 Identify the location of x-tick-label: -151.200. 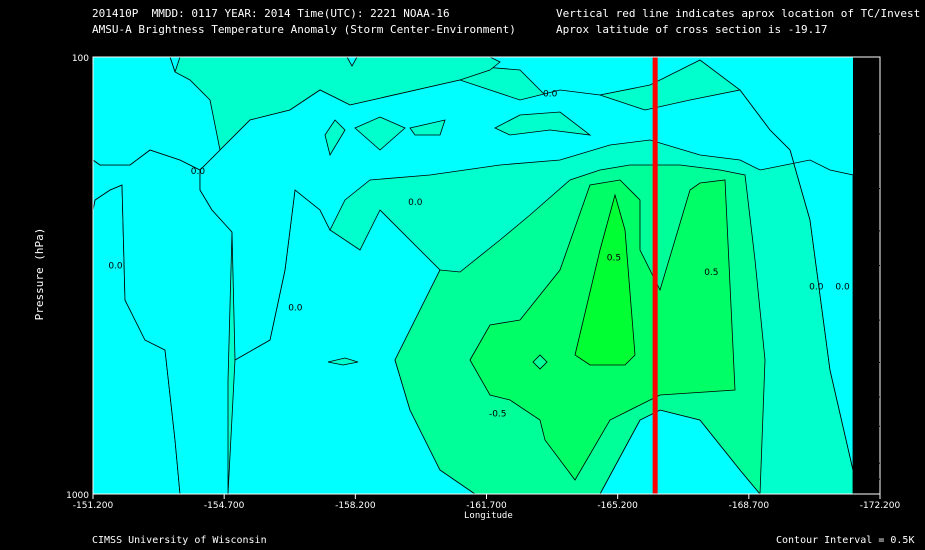
(93, 506).